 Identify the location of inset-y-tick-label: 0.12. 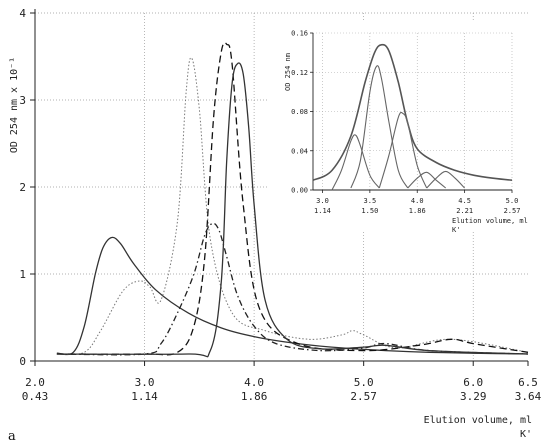
(299, 73).